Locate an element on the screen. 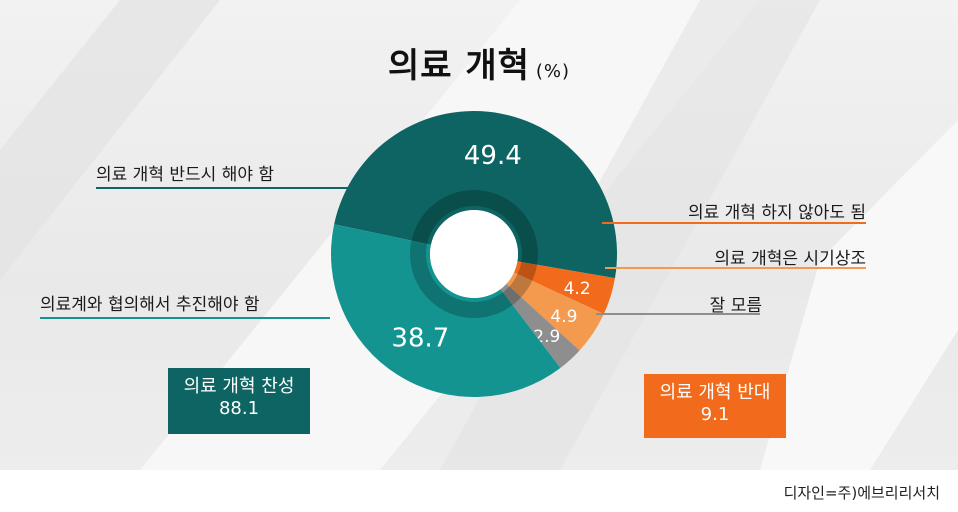 This screenshot has width=958, height=512. oppose-total-box: 의료 개혁 반대 9.1 is located at coordinates (715, 406).